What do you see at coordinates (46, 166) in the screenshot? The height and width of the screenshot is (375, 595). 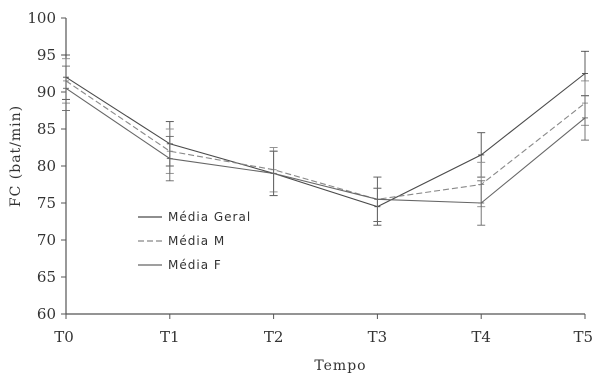 I see `y-tick-label: 80` at bounding box center [46, 166].